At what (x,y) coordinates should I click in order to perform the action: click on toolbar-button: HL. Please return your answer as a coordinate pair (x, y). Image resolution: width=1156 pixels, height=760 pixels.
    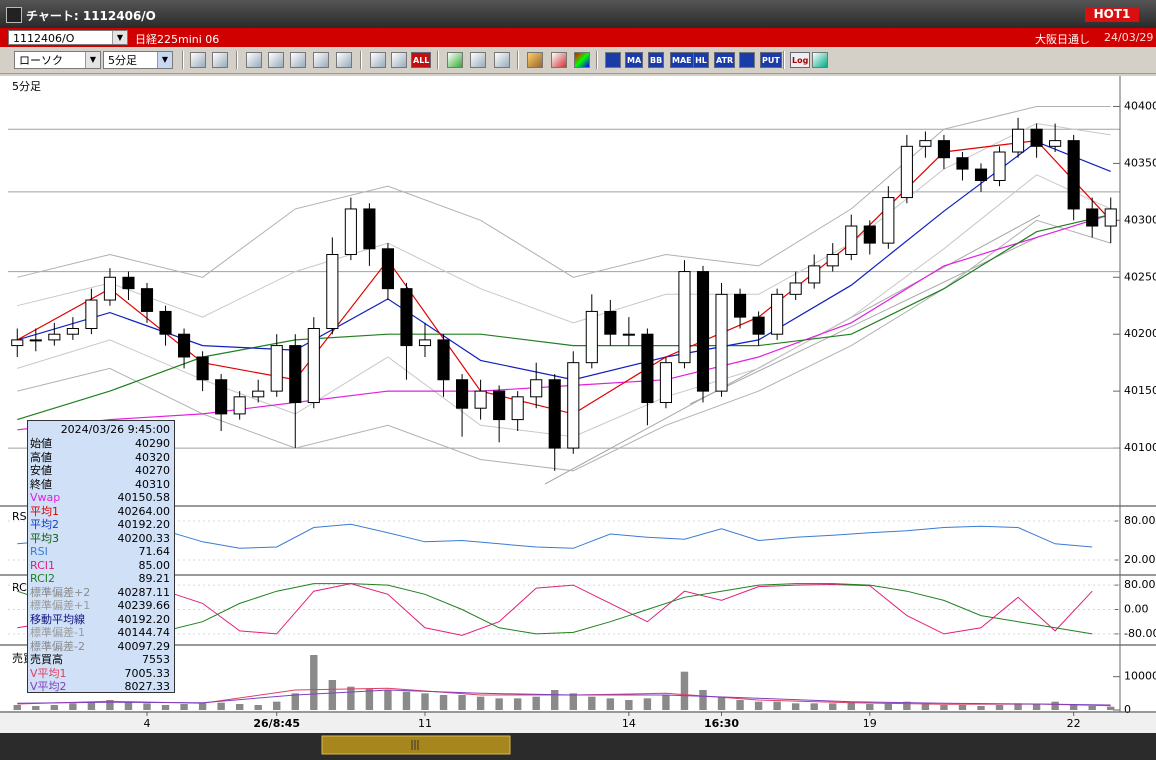
    Looking at the image, I should click on (701, 60).